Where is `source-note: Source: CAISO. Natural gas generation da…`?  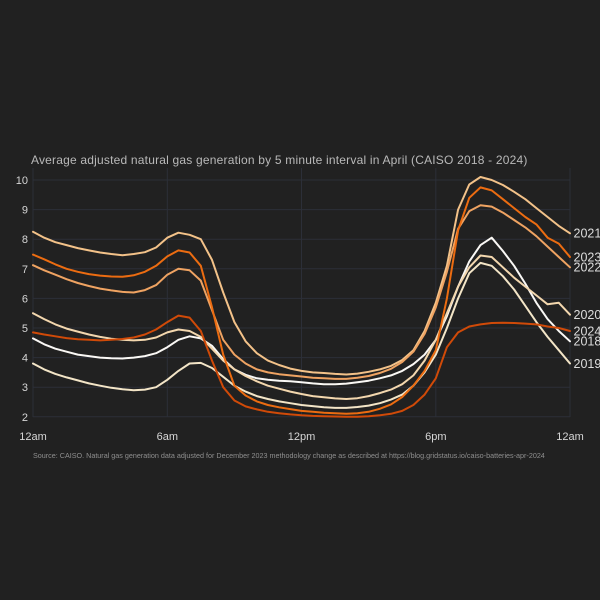
source-note: Source: CAISO. Natural gas generation da… is located at coordinates (289, 455).